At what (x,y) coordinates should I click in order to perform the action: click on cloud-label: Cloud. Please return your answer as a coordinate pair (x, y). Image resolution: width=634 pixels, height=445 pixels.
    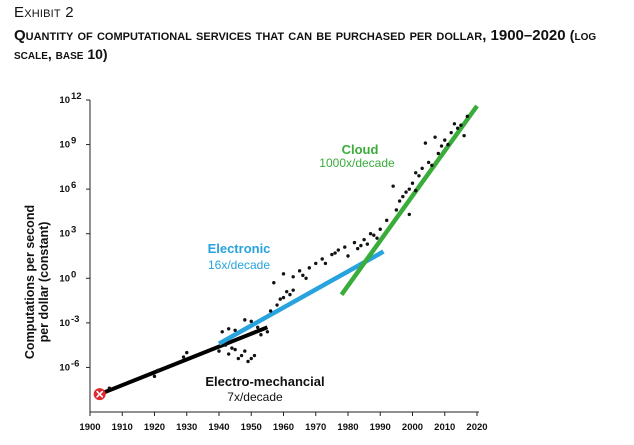
    Looking at the image, I should click on (360, 149).